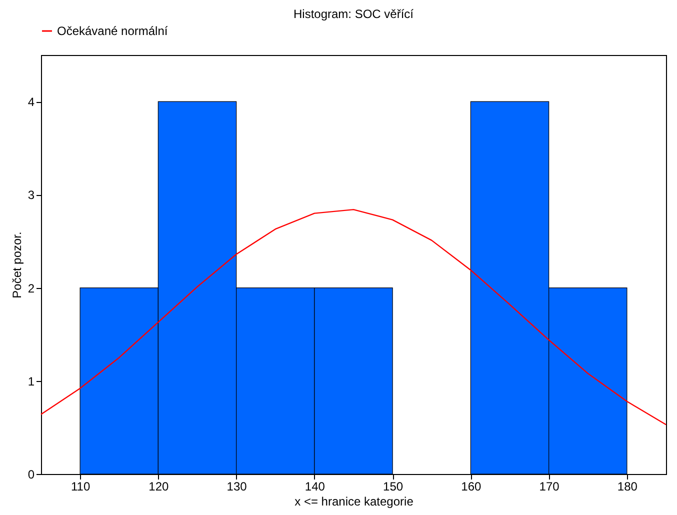  Describe the element at coordinates (471, 487) in the screenshot. I see `x-tick-label: 160` at that location.